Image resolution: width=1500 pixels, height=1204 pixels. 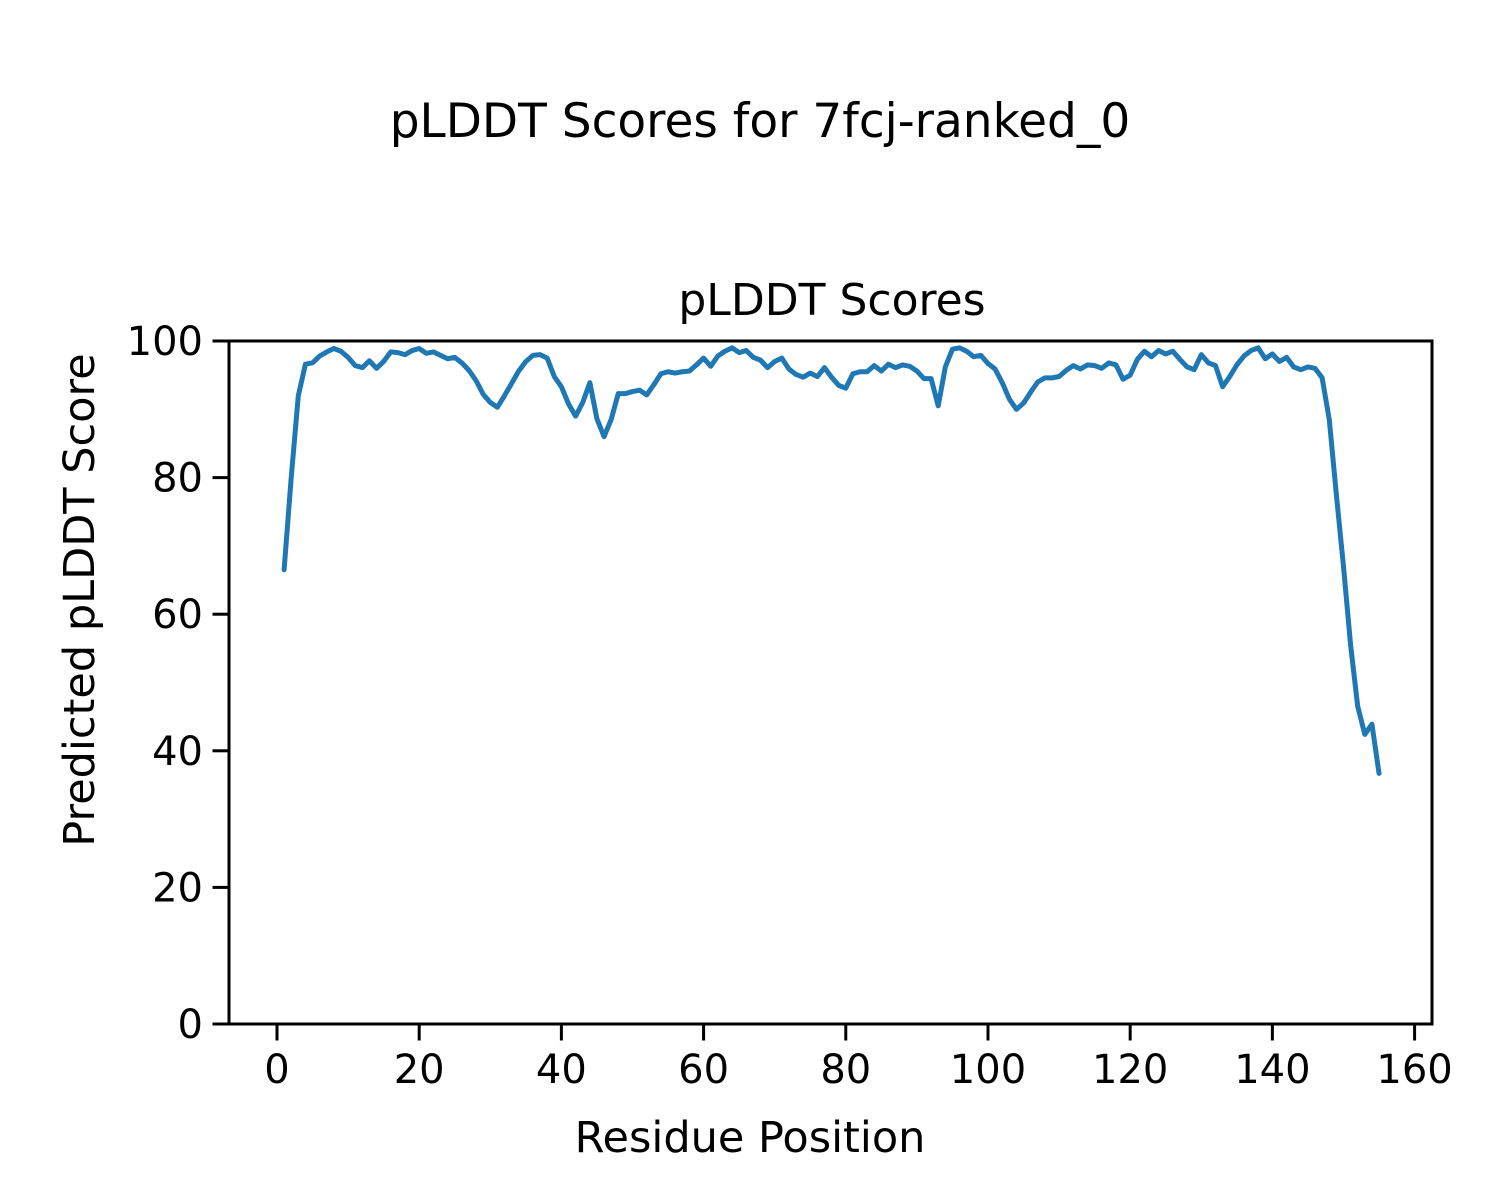 I want to click on y-tick-label: 40, so click(x=177, y=752).